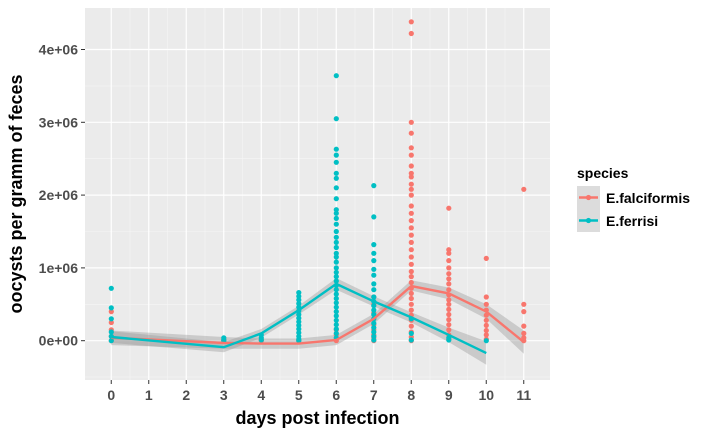  Describe the element at coordinates (59, 122) in the screenshot. I see `y-tick-label: 3e+06` at that location.